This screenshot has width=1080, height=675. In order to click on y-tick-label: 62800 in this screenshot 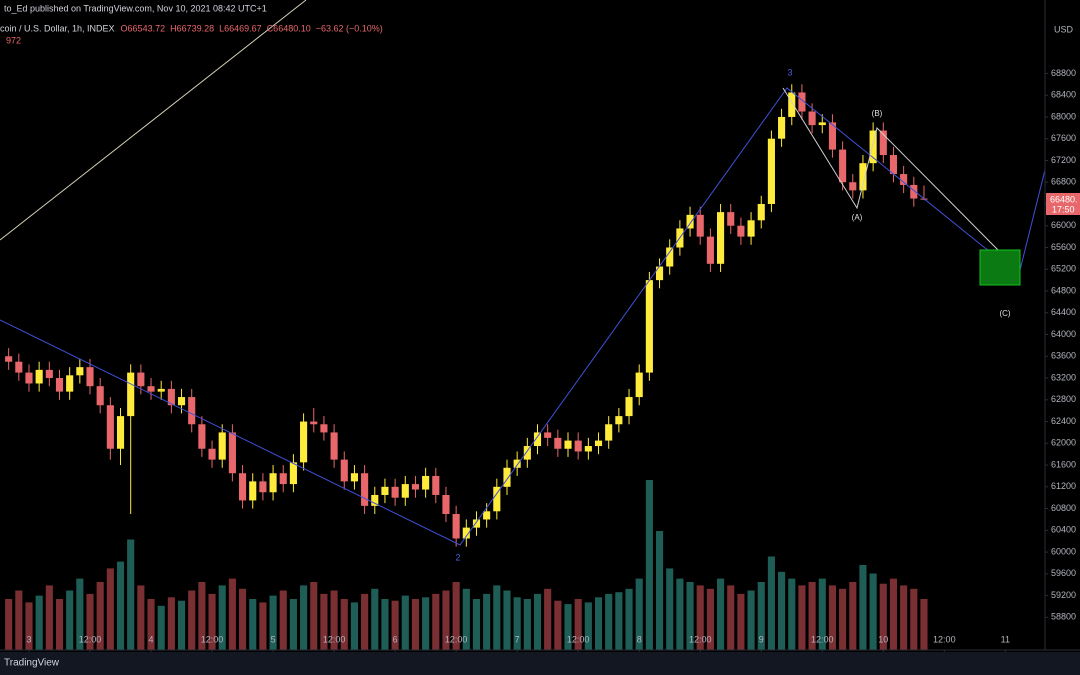, I will do `click(1063, 399)`.